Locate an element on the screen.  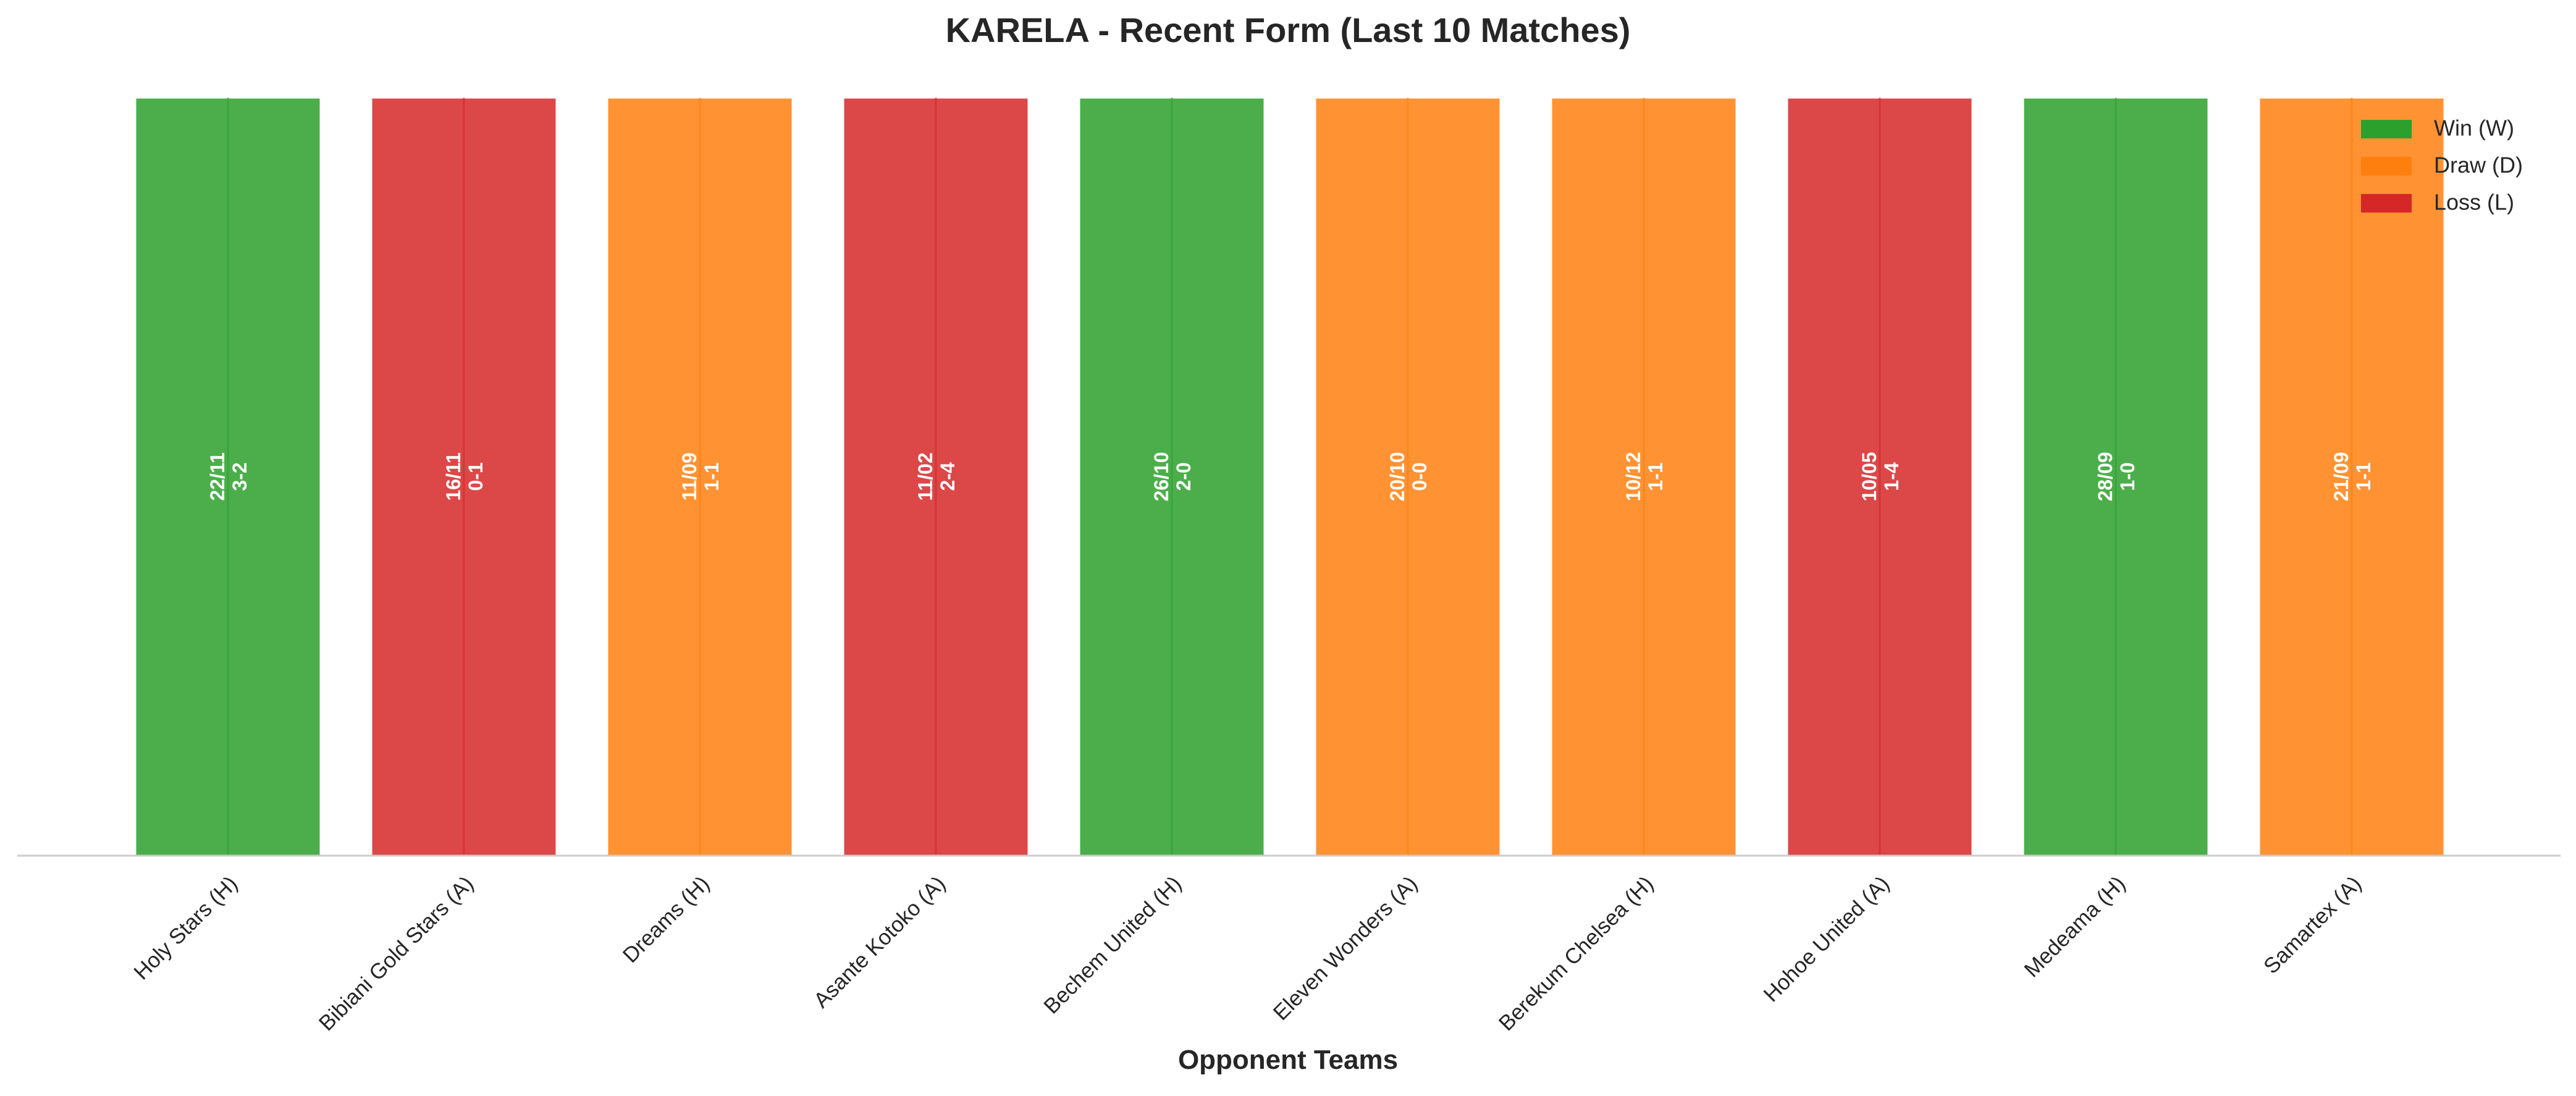
legend-item: Draw (D) is located at coordinates (2442, 165).